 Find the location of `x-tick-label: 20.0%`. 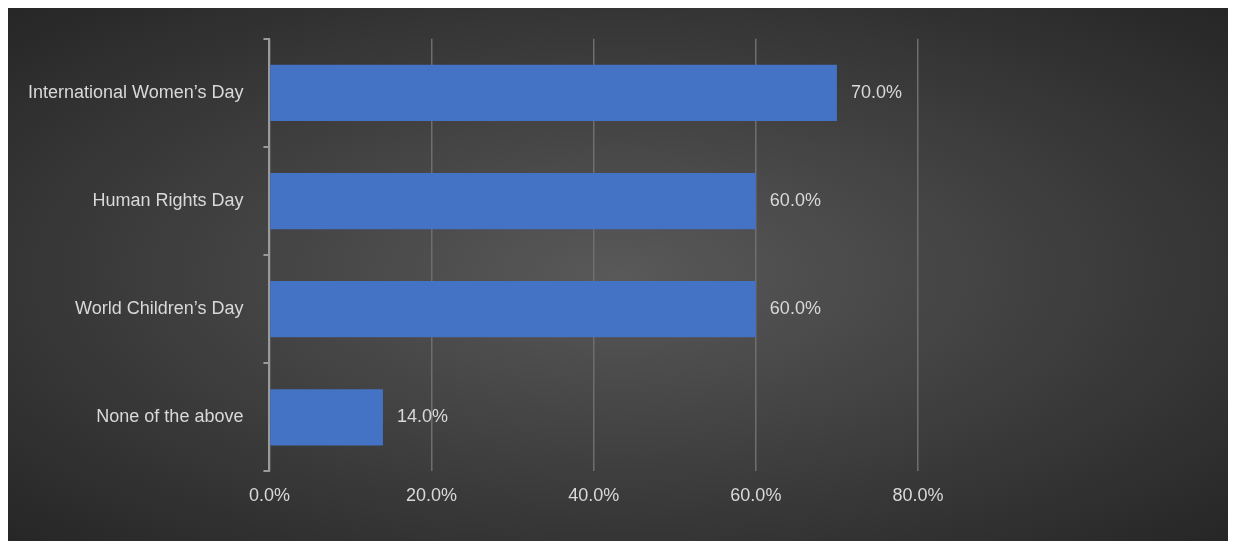

x-tick-label: 20.0% is located at coordinates (432, 495).